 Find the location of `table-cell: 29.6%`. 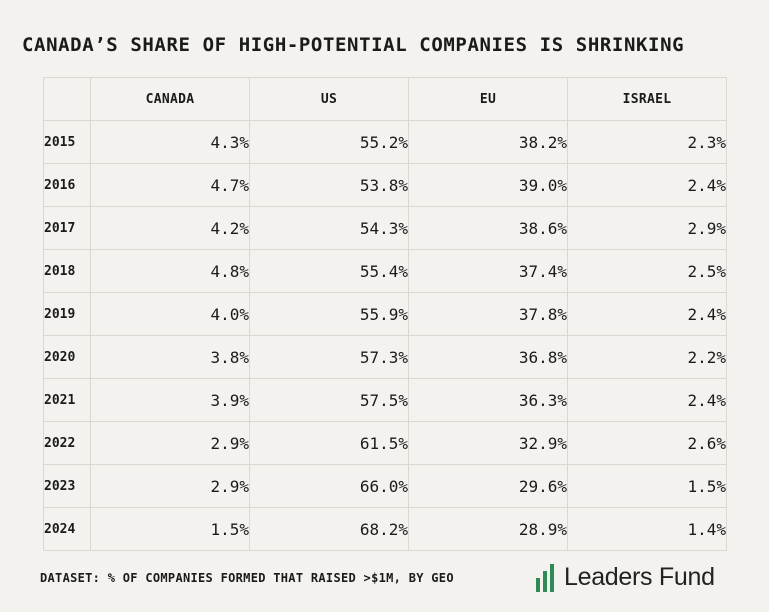

table-cell: 29.6% is located at coordinates (488, 486).